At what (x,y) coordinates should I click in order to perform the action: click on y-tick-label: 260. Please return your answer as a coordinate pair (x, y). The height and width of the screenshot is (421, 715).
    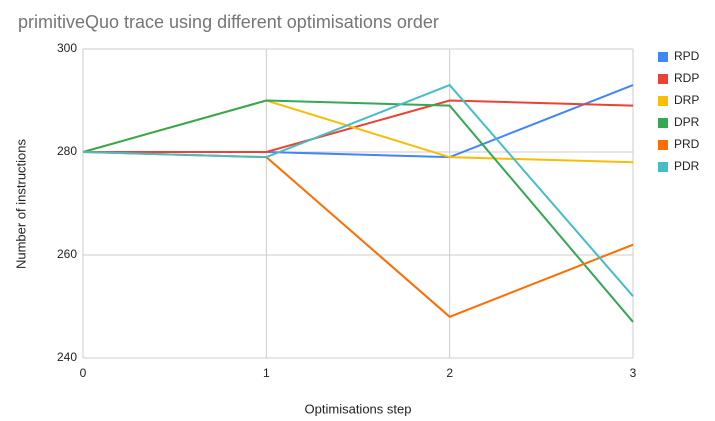
    Looking at the image, I should click on (67, 254).